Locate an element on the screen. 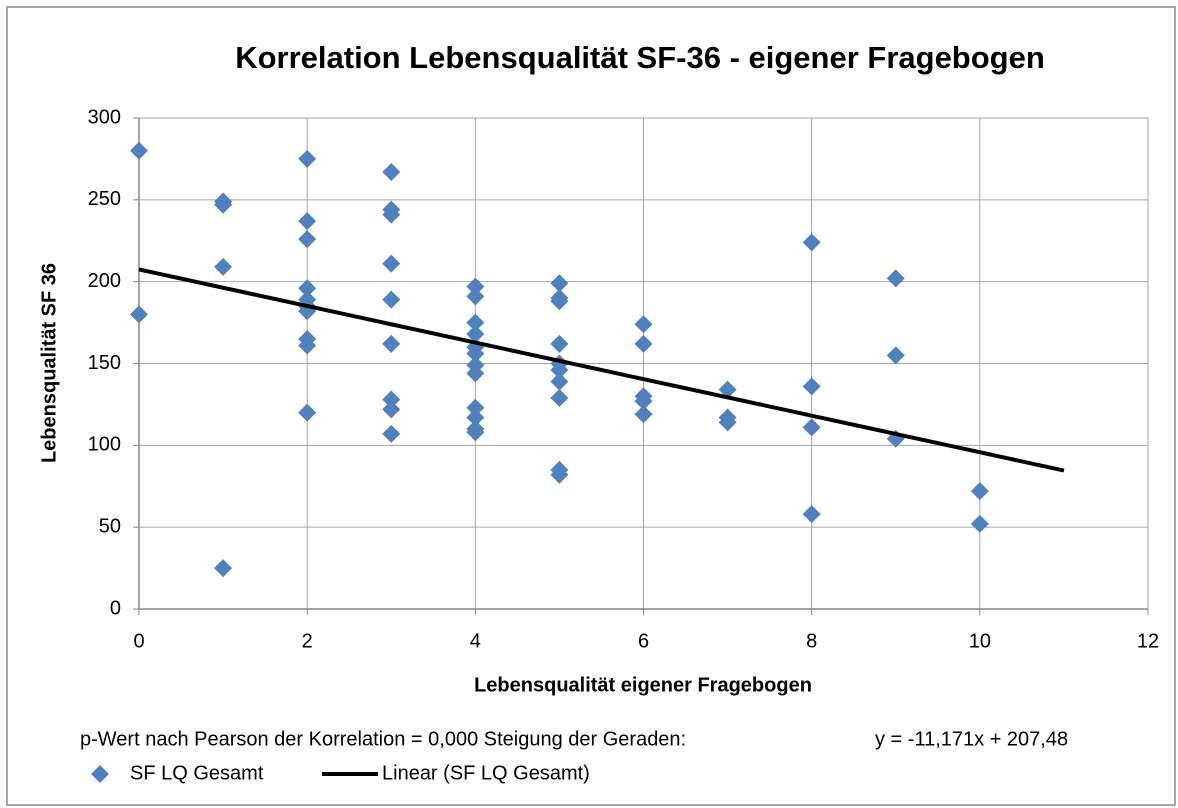 This screenshot has width=1178, height=808. x-tick-label: 10 is located at coordinates (980, 641).